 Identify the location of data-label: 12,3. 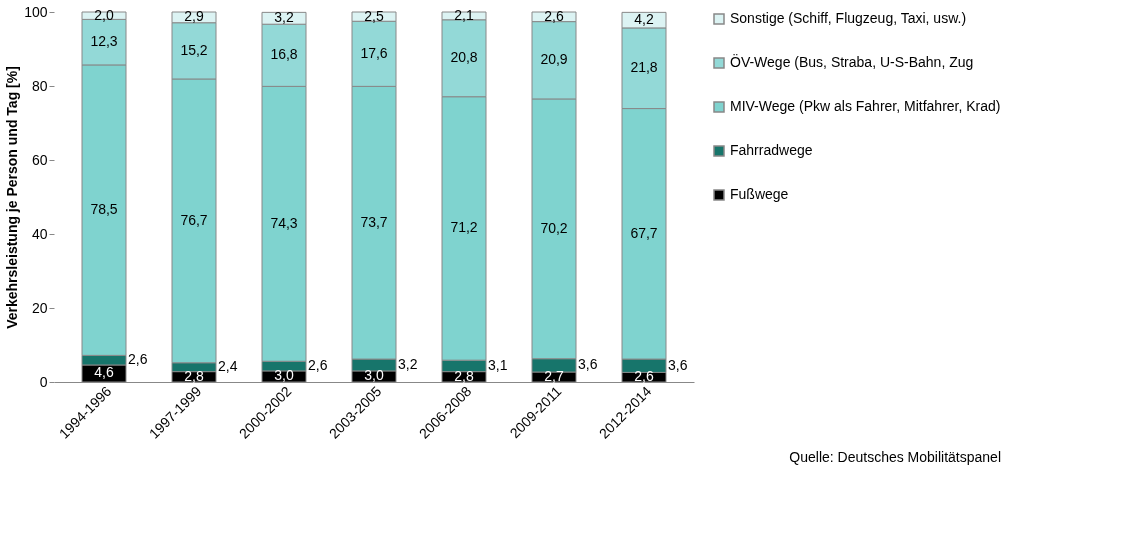
(104, 41).